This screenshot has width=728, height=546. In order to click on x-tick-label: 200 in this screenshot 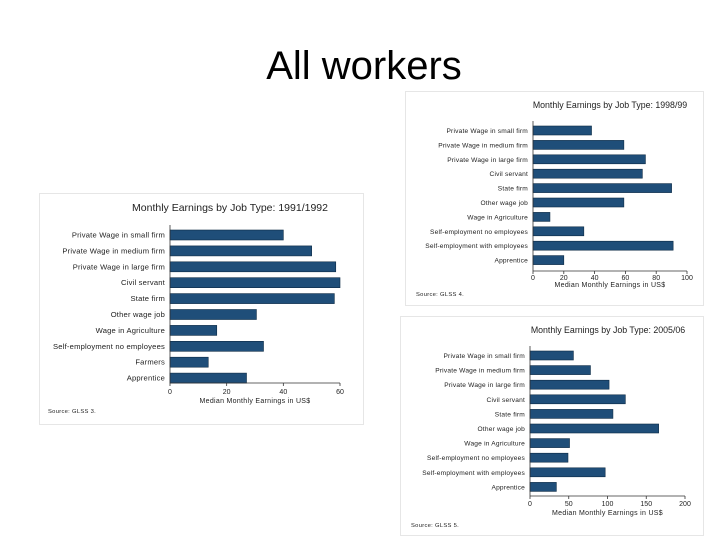, I will do `click(685, 504)`.